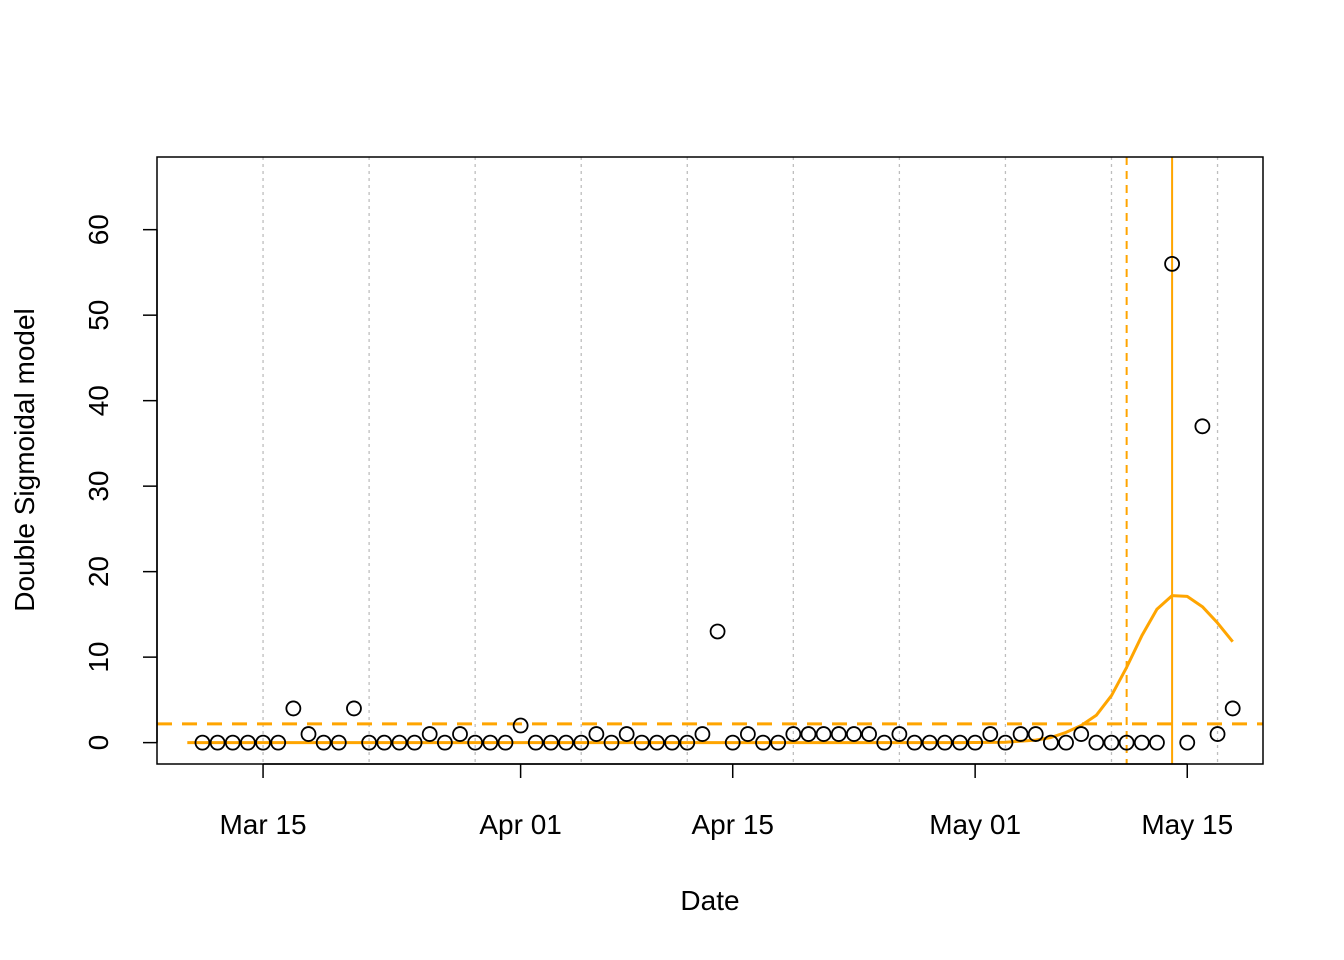  I want to click on y-tick-label: 30, so click(98, 486).